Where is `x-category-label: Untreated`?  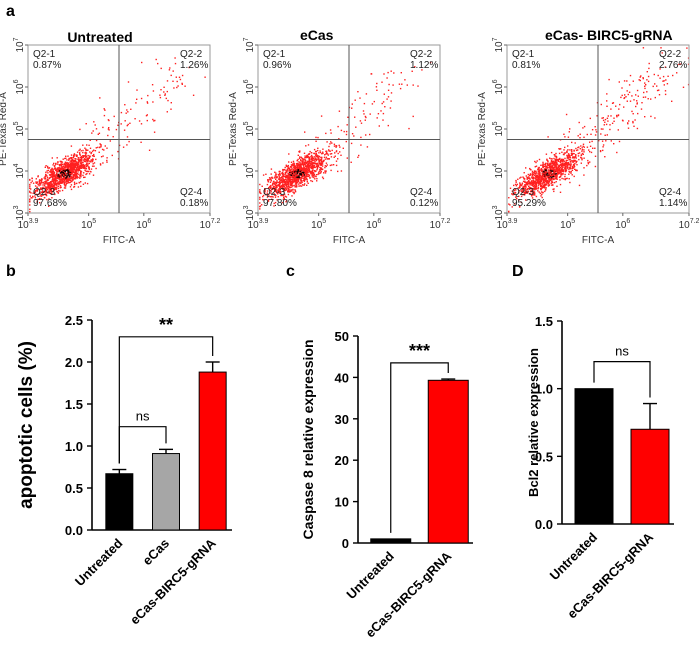
x-category-label: Untreated is located at coordinates (574, 556).